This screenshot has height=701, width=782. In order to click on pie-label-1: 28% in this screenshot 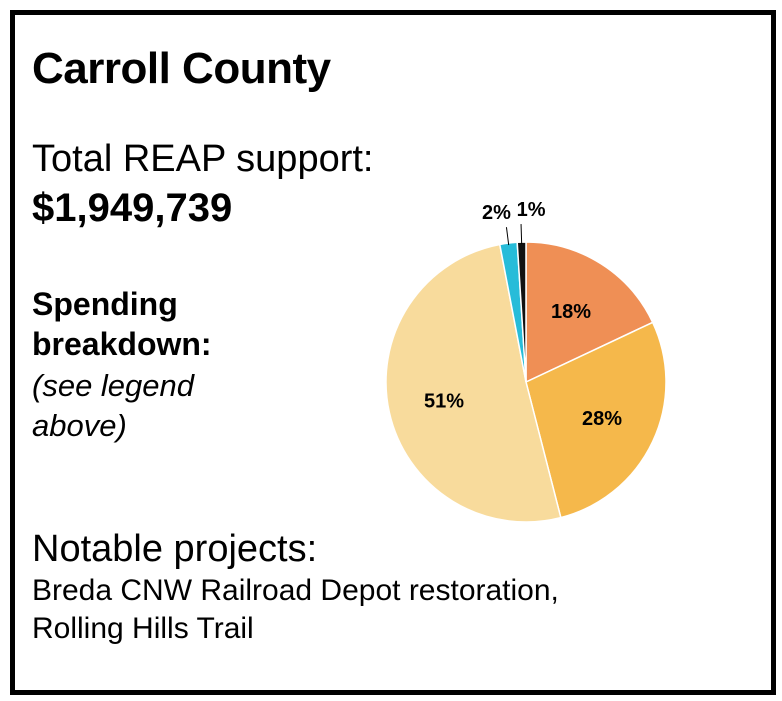, I will do `click(602, 419)`.